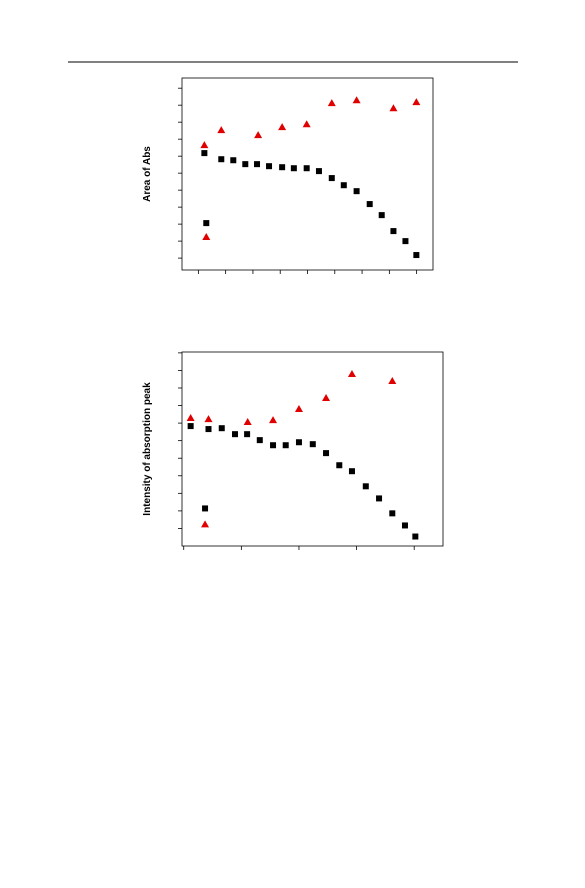 The height and width of the screenshot is (888, 585). I want to click on y-axis-label: Area of Abs, so click(147, 174).